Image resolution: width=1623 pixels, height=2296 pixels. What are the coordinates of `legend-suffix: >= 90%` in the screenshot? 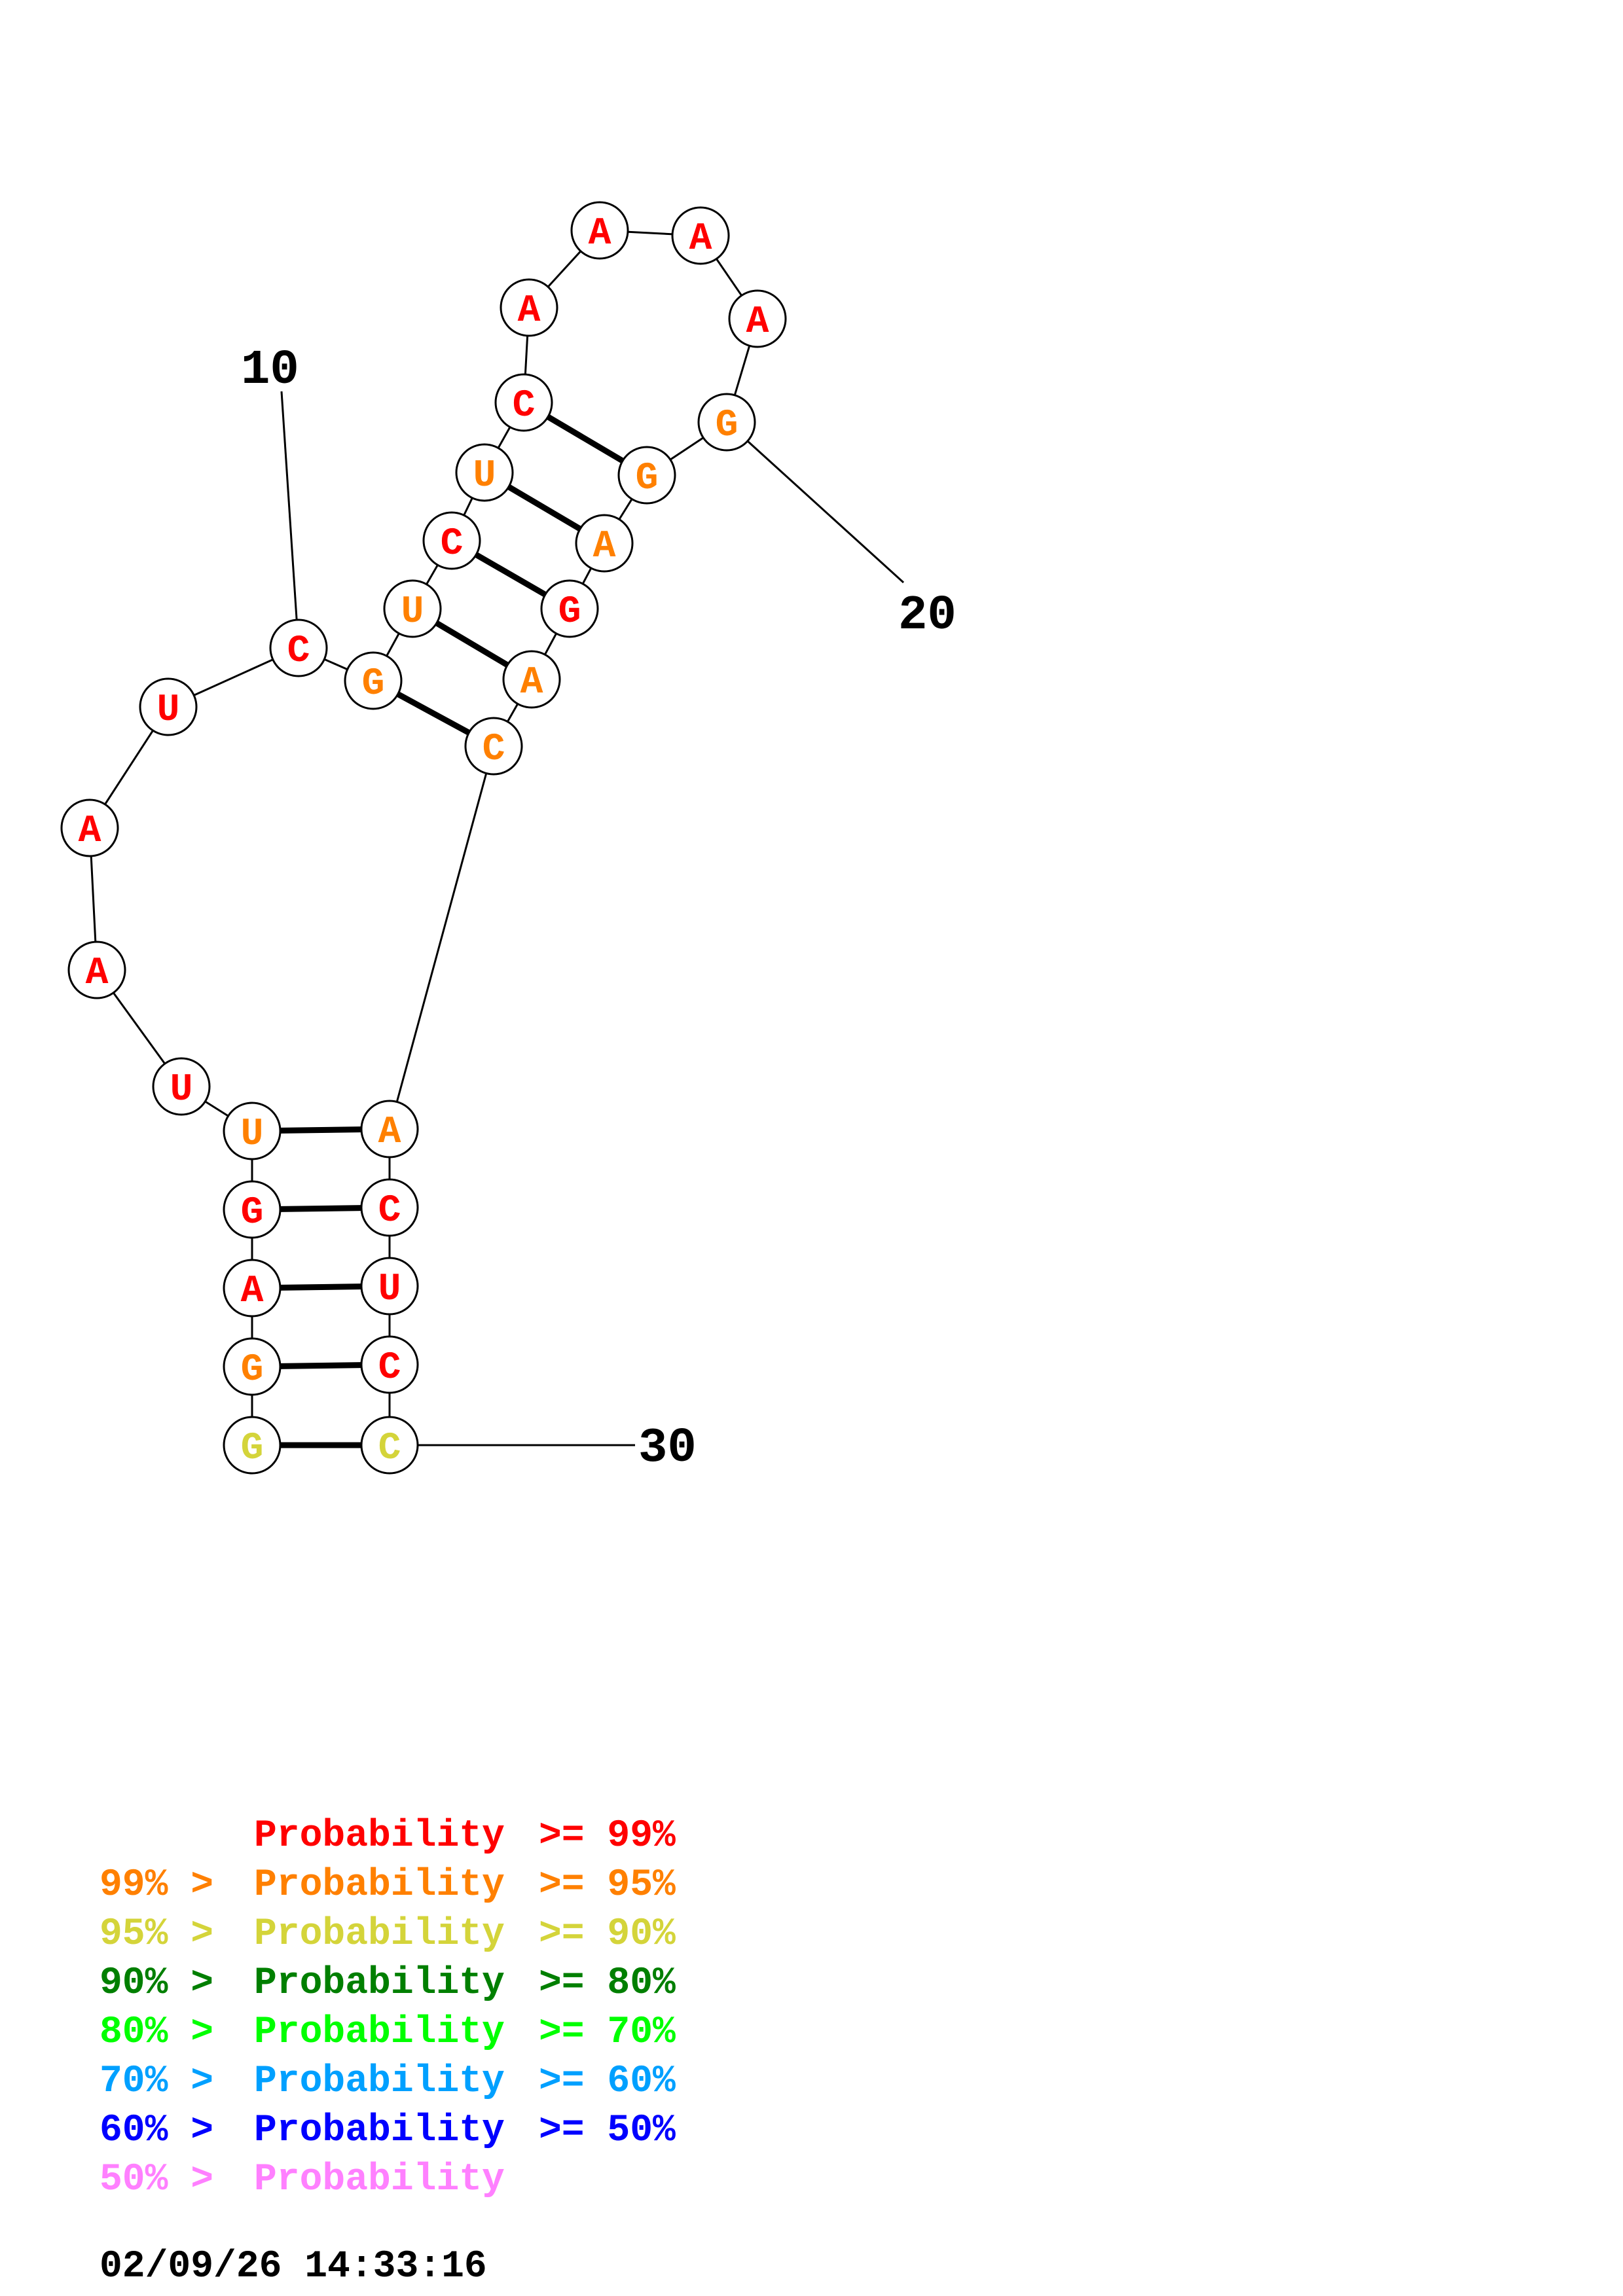 It's located at (607, 1934).